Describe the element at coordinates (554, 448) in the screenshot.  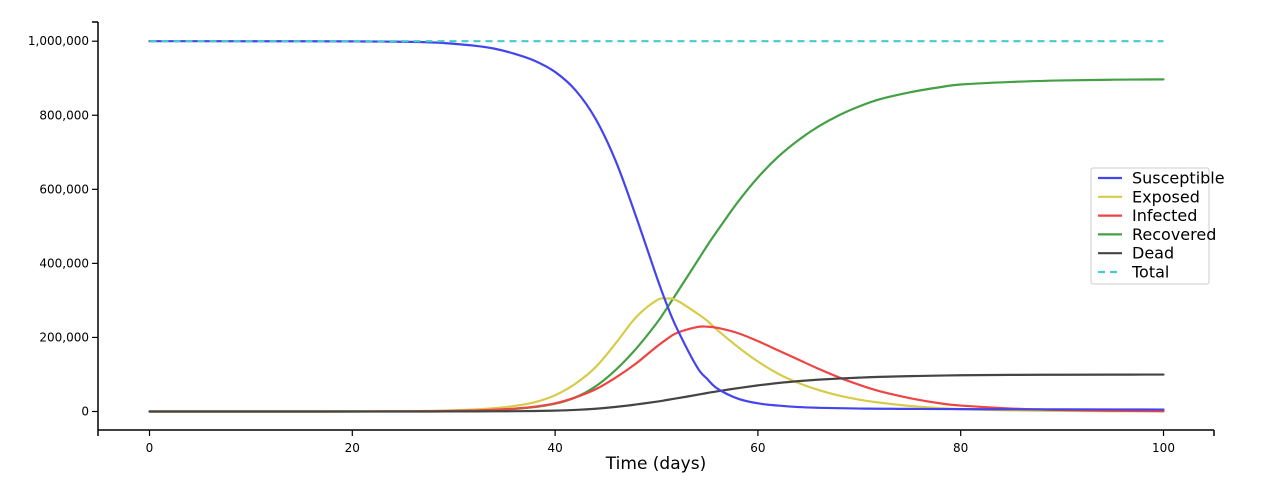
I see `x-tick-label: 40` at that location.